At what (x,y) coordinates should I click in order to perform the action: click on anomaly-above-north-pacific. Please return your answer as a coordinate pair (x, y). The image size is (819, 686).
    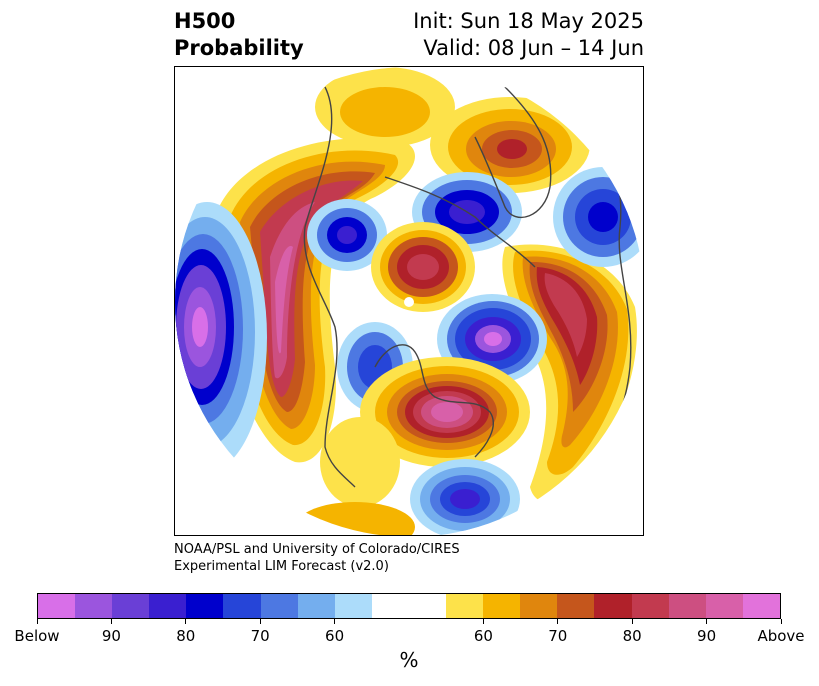
    Looking at the image, I should click on (315, 300).